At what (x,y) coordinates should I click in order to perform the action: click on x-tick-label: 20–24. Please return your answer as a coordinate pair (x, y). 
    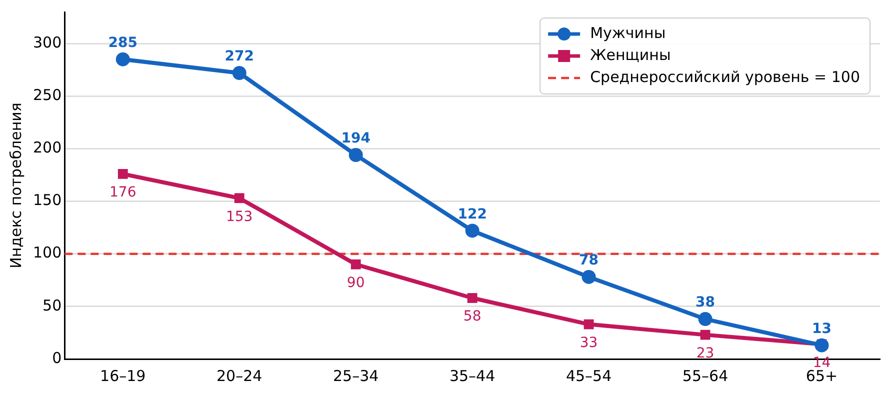
    Looking at the image, I should click on (239, 375).